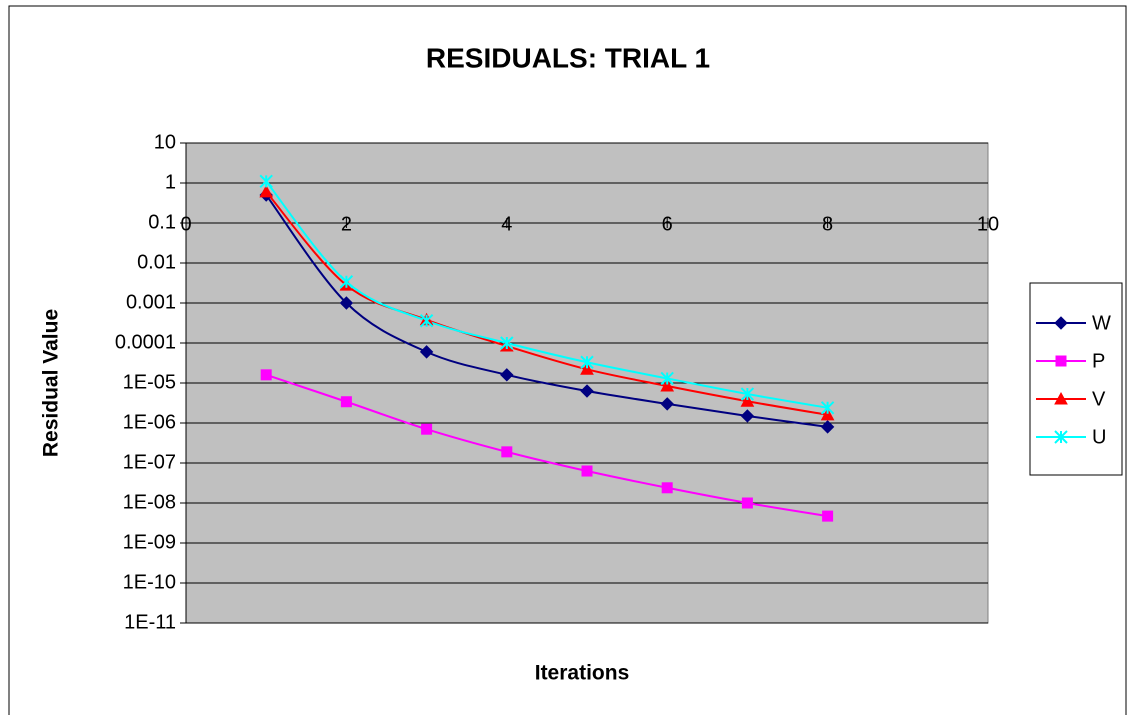 The width and height of the screenshot is (1135, 715). What do you see at coordinates (150, 622) in the screenshot?
I see `y-tick-label: 1E-11` at bounding box center [150, 622].